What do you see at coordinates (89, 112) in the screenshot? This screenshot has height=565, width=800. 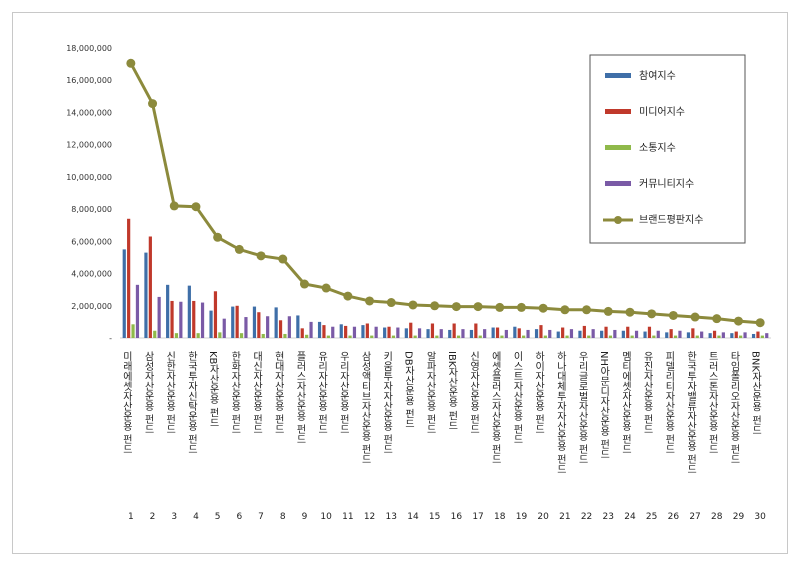 I see `y-tick-label: 14,000,000` at bounding box center [89, 112].